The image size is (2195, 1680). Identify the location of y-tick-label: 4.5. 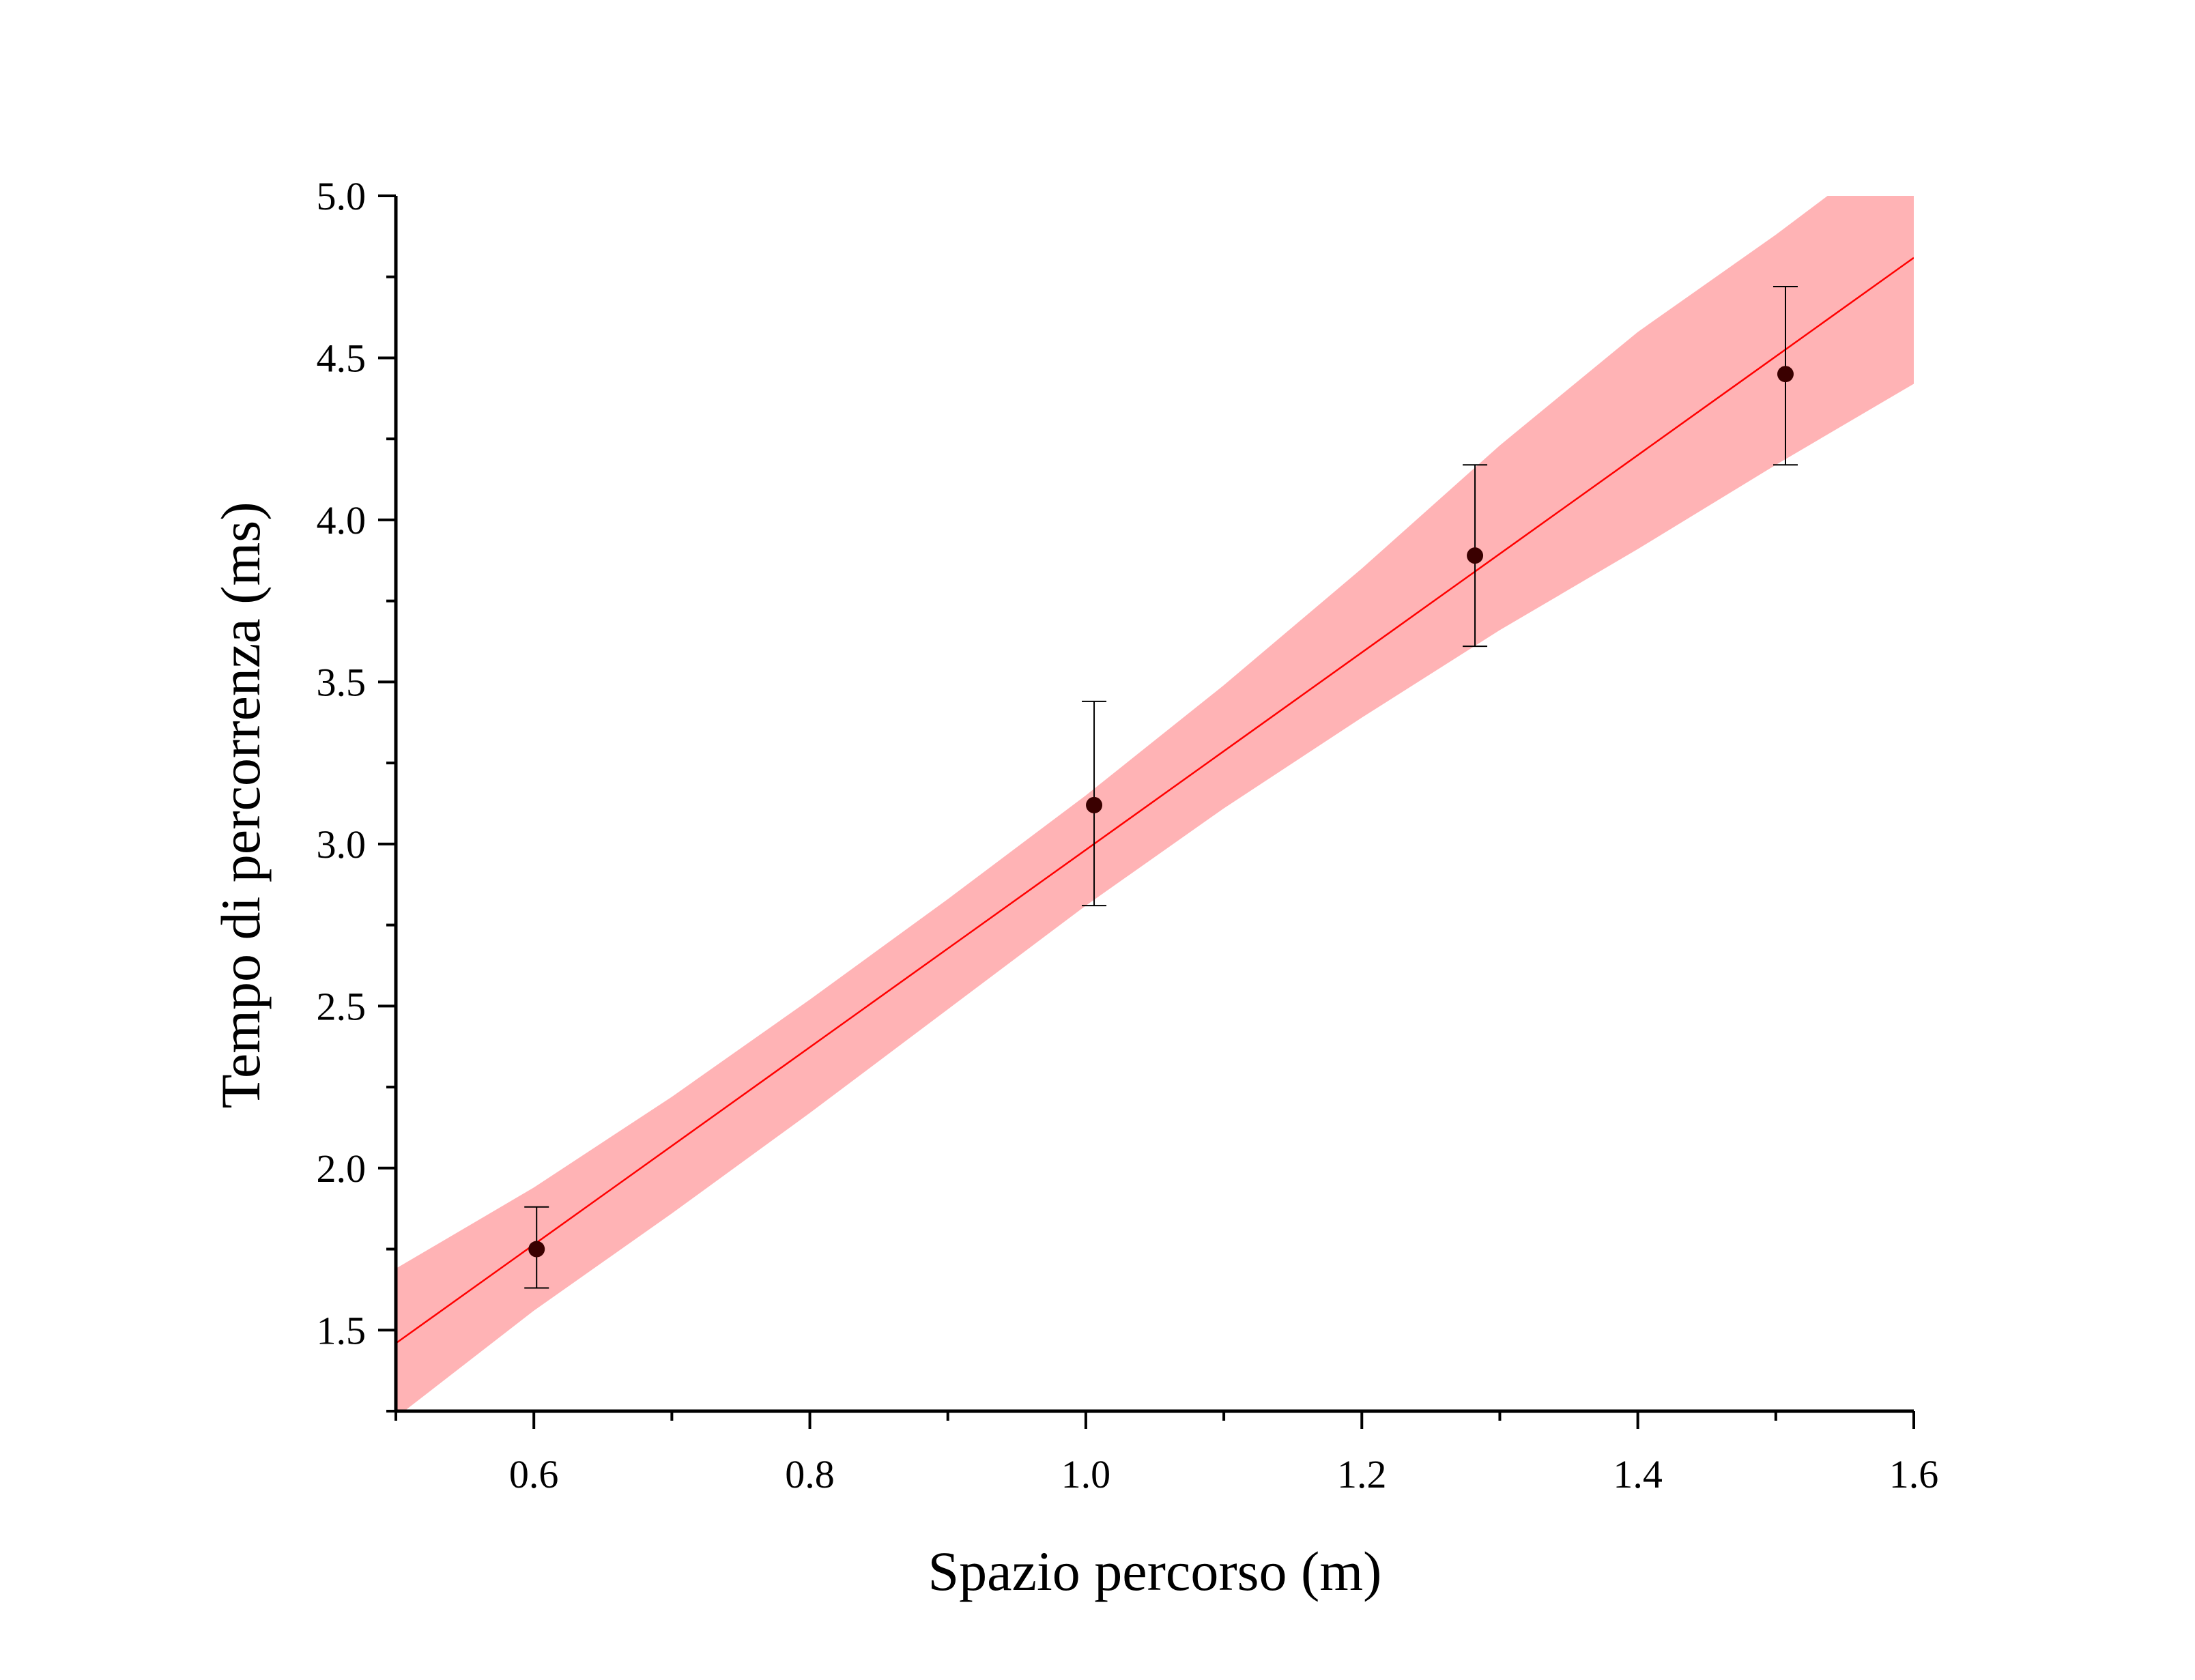
(342, 358).